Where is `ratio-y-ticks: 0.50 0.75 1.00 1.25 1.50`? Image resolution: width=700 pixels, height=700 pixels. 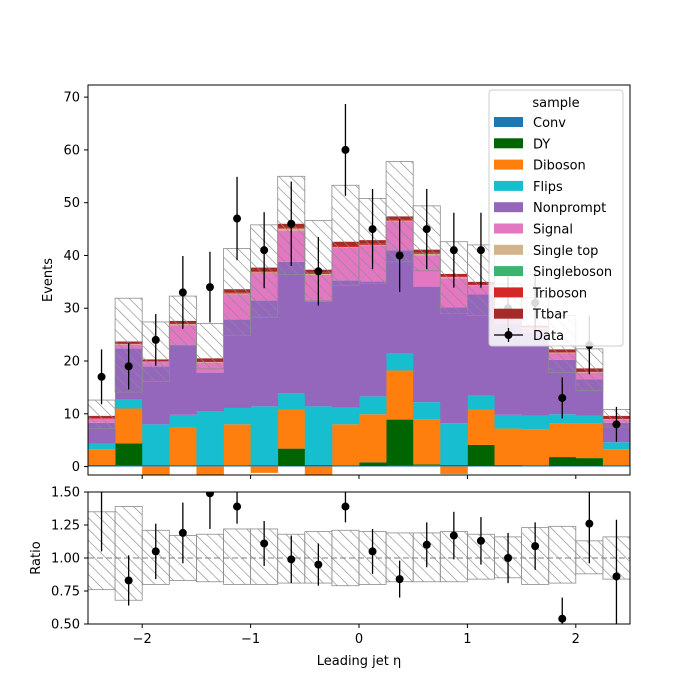 ratio-y-ticks: 0.50 0.75 1.00 1.25 1.50 is located at coordinates (69, 559).